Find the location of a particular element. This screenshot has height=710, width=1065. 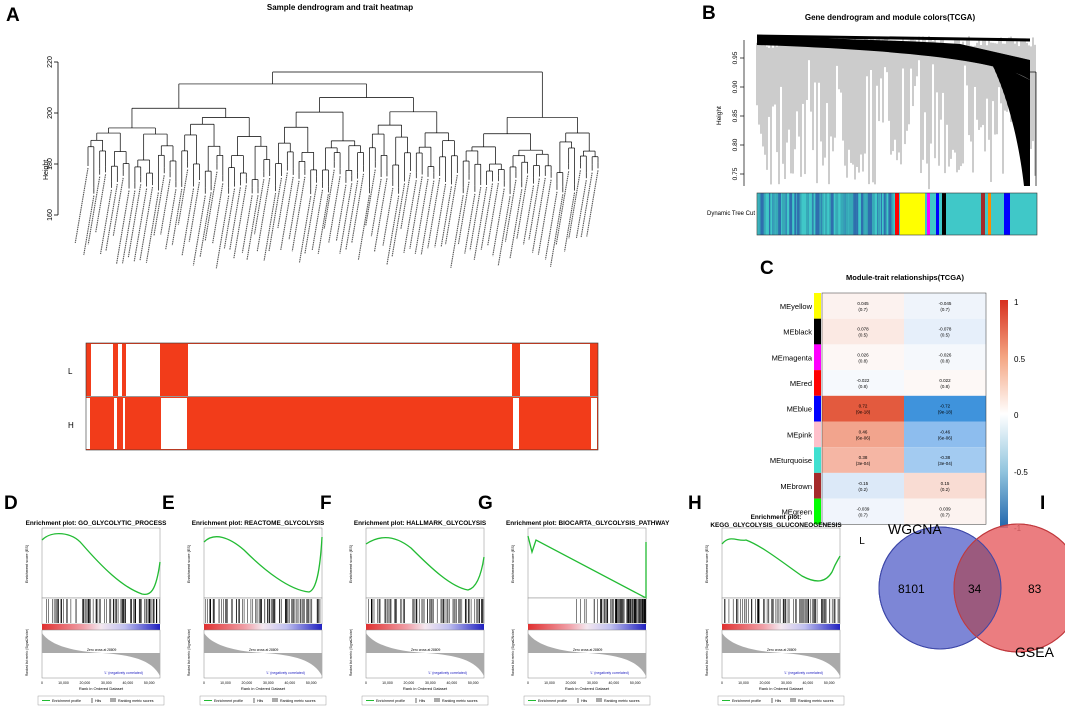

cell-correlation: 0.46 is located at coordinates (863, 431).